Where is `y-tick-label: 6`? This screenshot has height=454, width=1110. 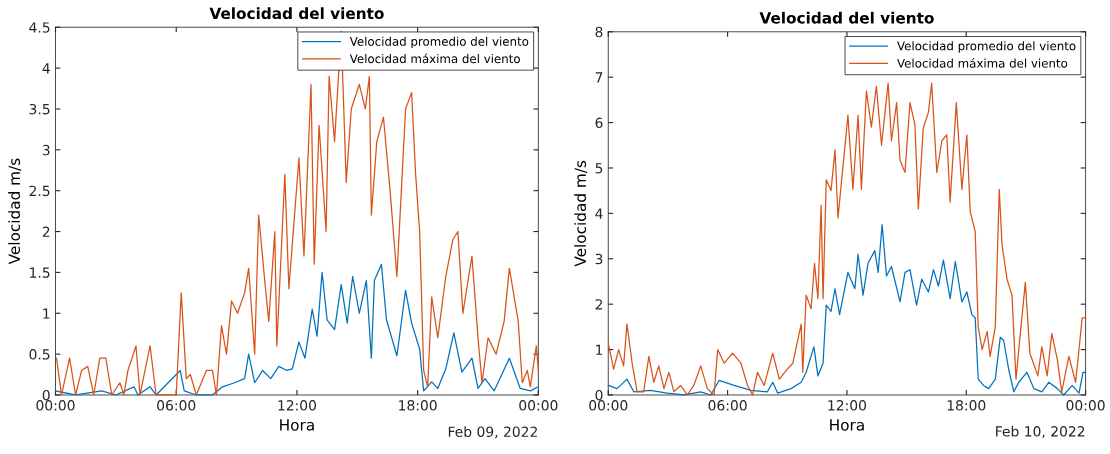 y-tick-label: 6 is located at coordinates (599, 123).